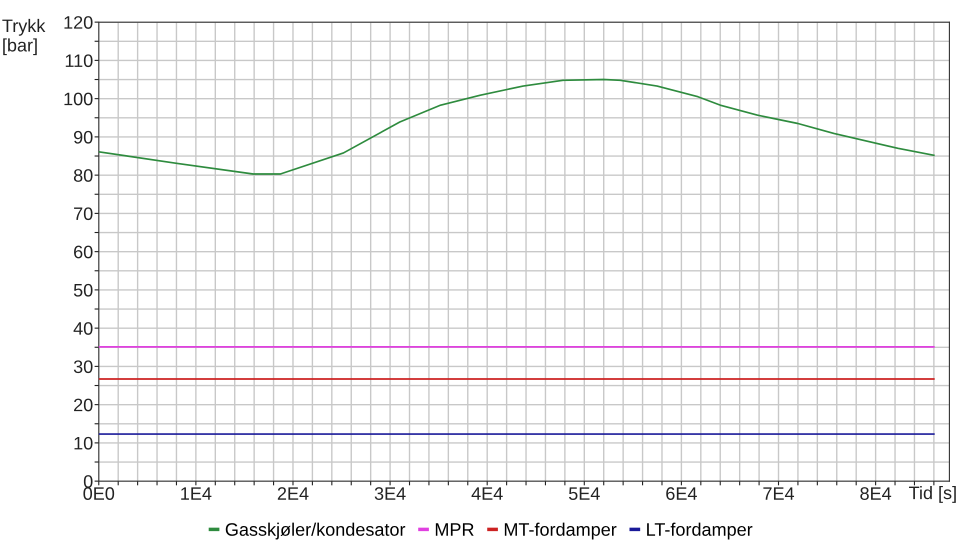 This screenshot has height=540, width=959. What do you see at coordinates (79, 61) in the screenshot?
I see `y-tick-label: 110` at bounding box center [79, 61].